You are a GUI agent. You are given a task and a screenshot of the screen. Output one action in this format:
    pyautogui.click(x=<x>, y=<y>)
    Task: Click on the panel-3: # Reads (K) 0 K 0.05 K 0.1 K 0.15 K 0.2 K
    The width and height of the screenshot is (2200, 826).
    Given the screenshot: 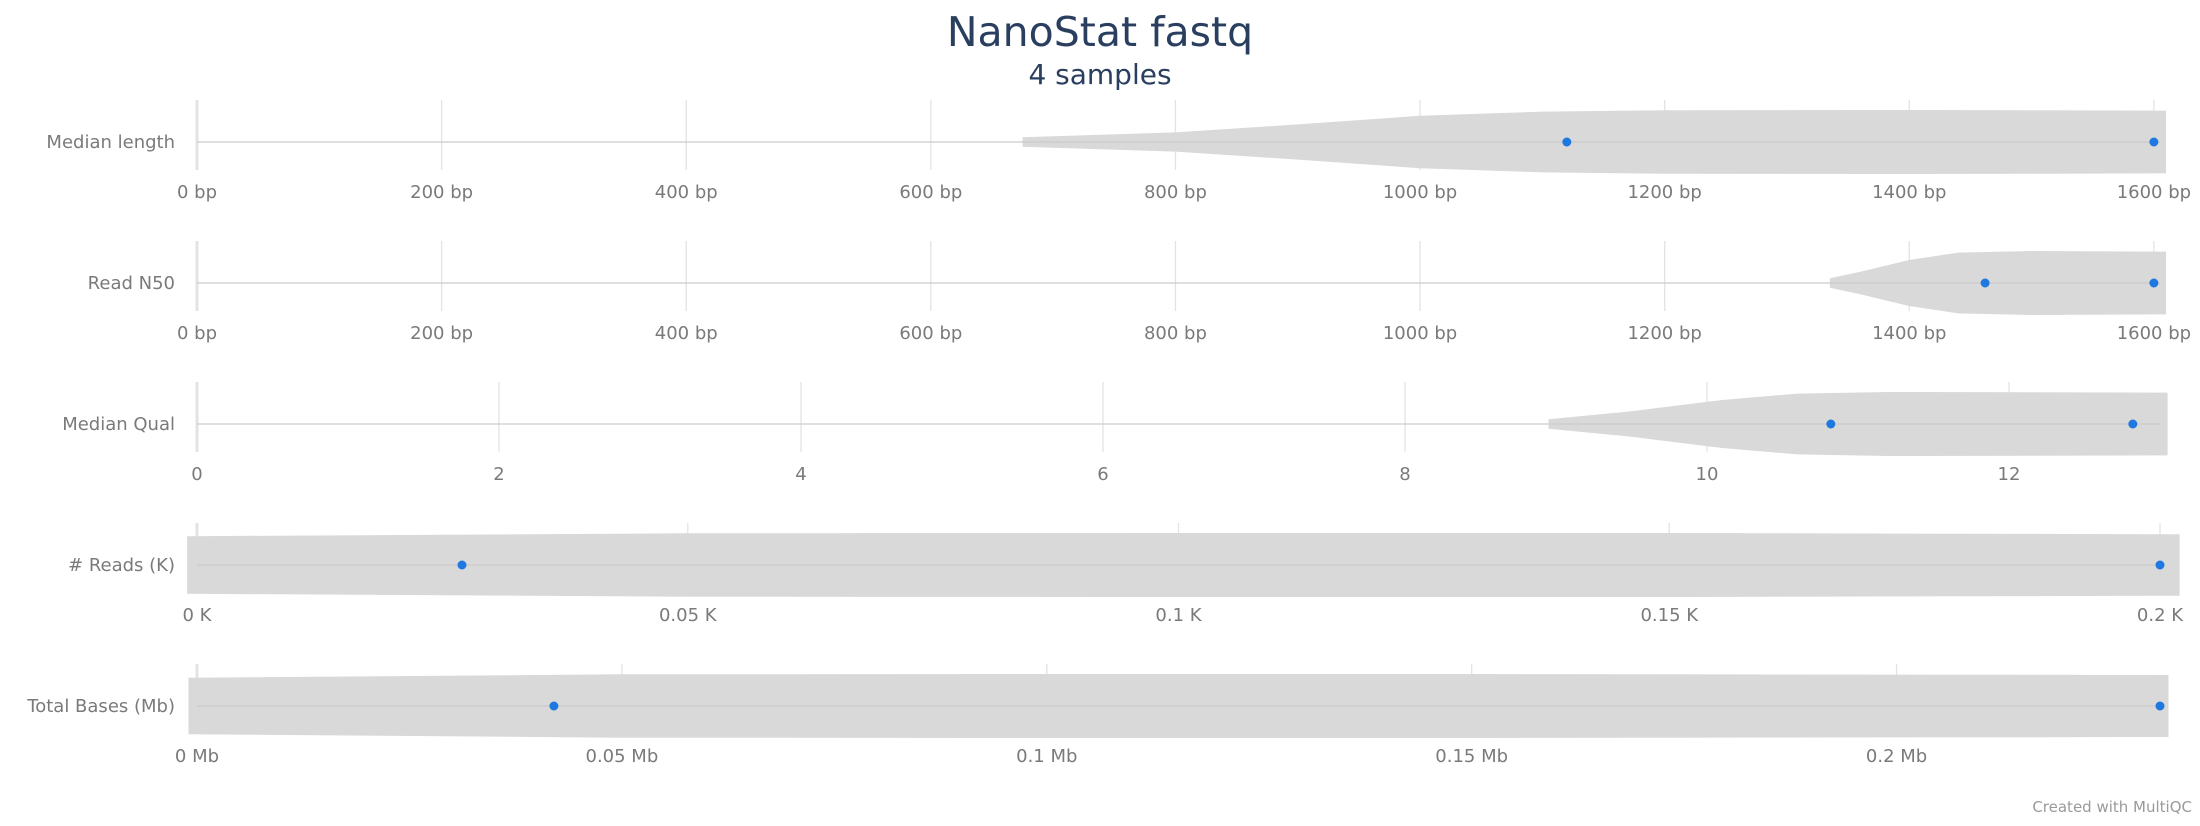 What is the action you would take?
    pyautogui.click(x=1126, y=574)
    